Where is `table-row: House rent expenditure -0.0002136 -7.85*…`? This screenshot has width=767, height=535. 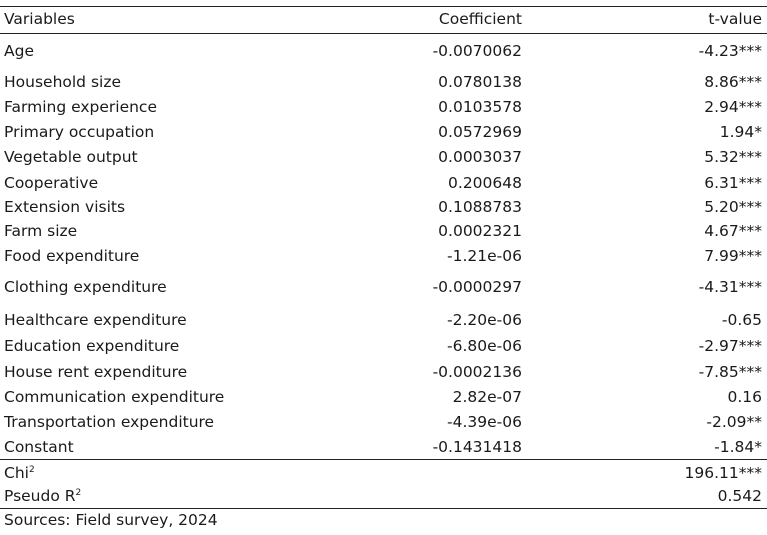 table-row: House rent expenditure -0.0002136 -7.85*… is located at coordinates (383, 372).